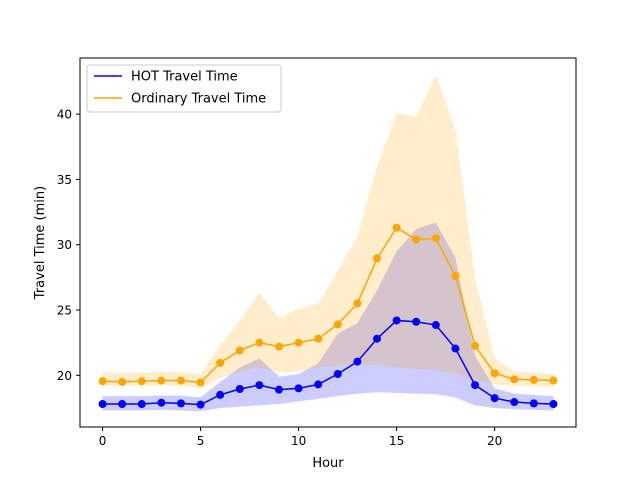  Describe the element at coordinates (64, 376) in the screenshot. I see `y-tick-label: 20` at that location.